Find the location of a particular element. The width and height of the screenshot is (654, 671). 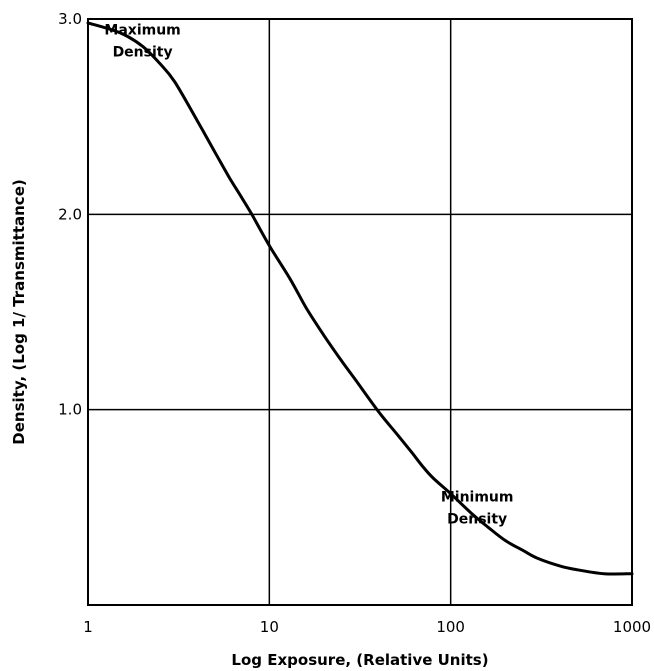

x-tick-label: 1 is located at coordinates (88, 627).